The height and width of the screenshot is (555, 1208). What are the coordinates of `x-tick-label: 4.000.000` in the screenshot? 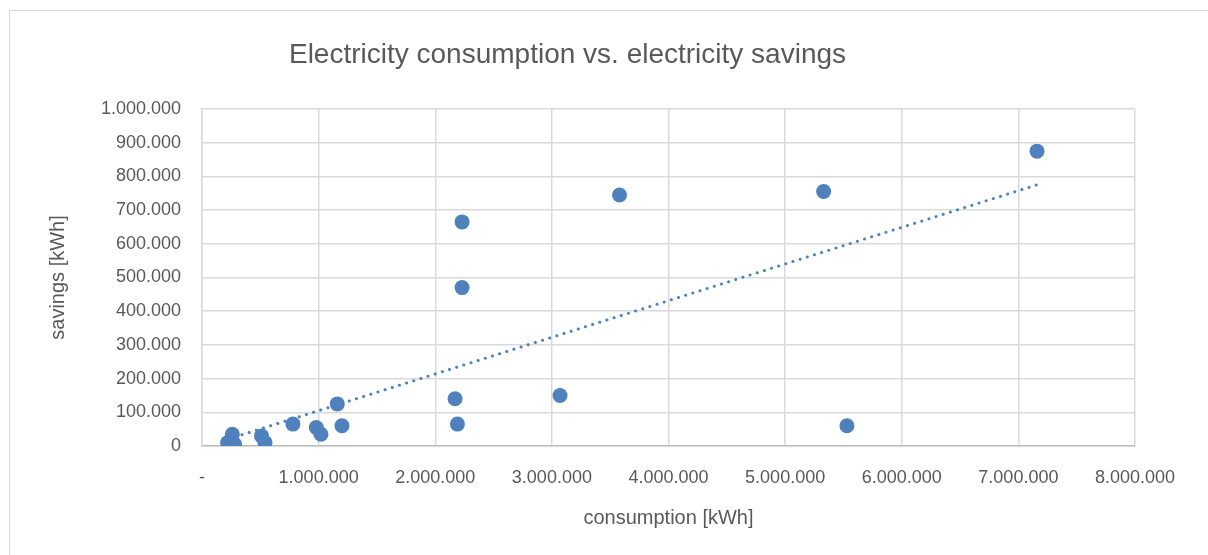 It's located at (668, 476).